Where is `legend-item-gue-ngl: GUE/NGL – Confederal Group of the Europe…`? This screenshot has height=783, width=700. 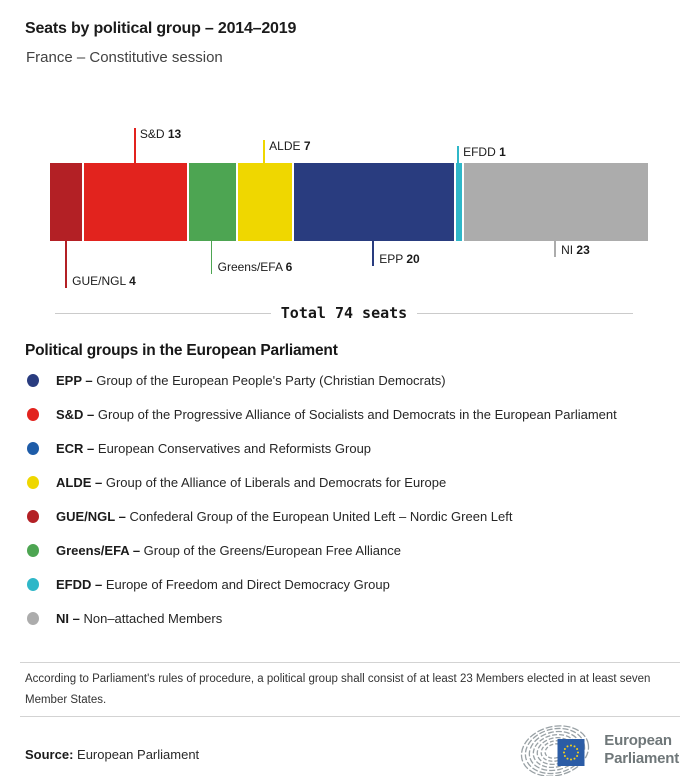 legend-item-gue-ngl: GUE/NGL – Confederal Group of the Europe… is located at coordinates (352, 516).